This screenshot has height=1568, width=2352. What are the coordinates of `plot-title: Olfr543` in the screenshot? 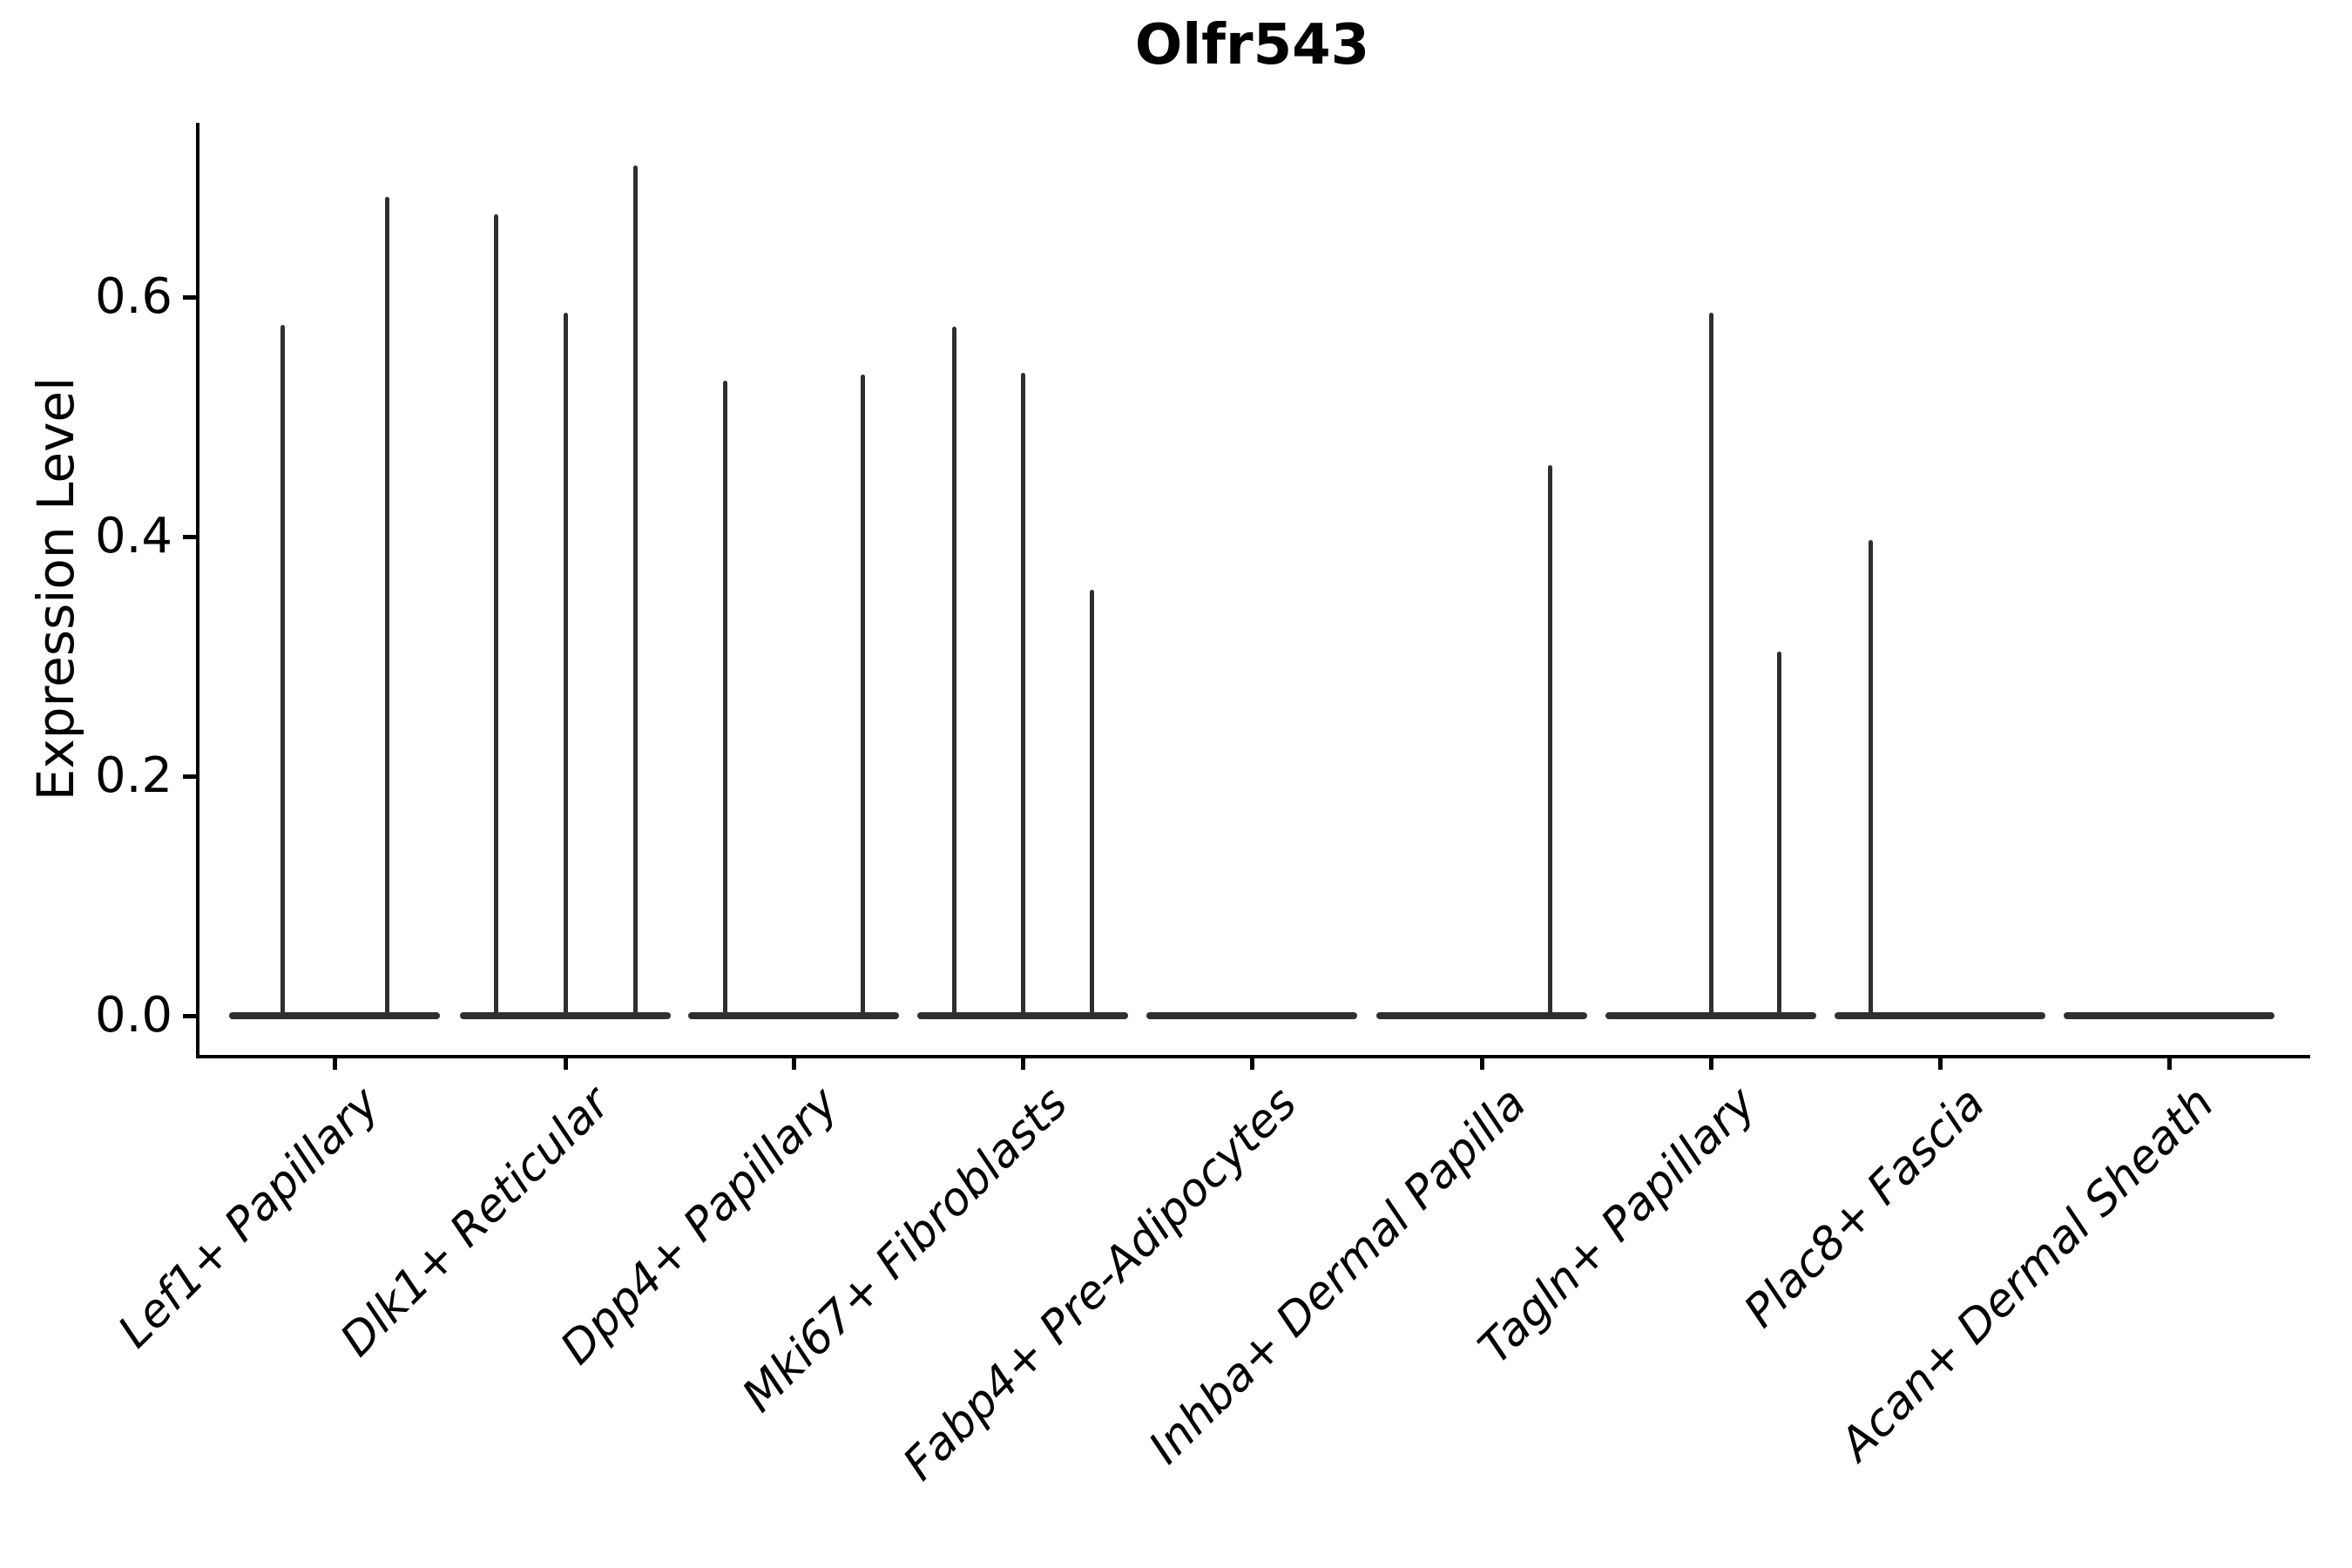 It's located at (1252, 45).